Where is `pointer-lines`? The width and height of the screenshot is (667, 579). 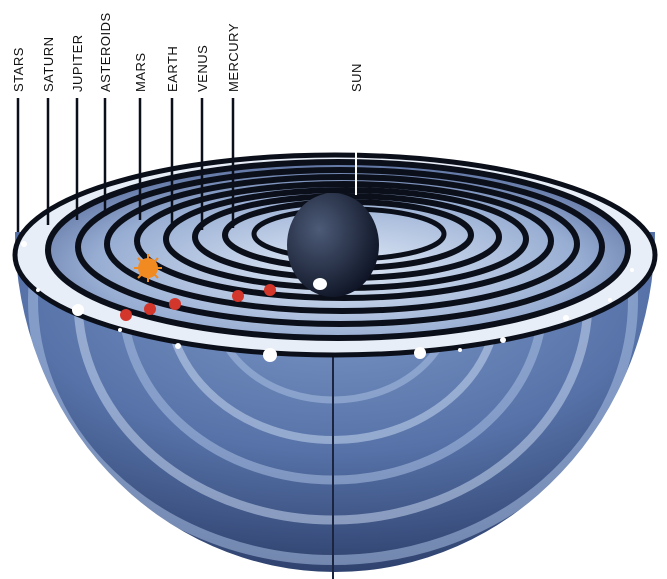
pointer-lines is located at coordinates (186, 165).